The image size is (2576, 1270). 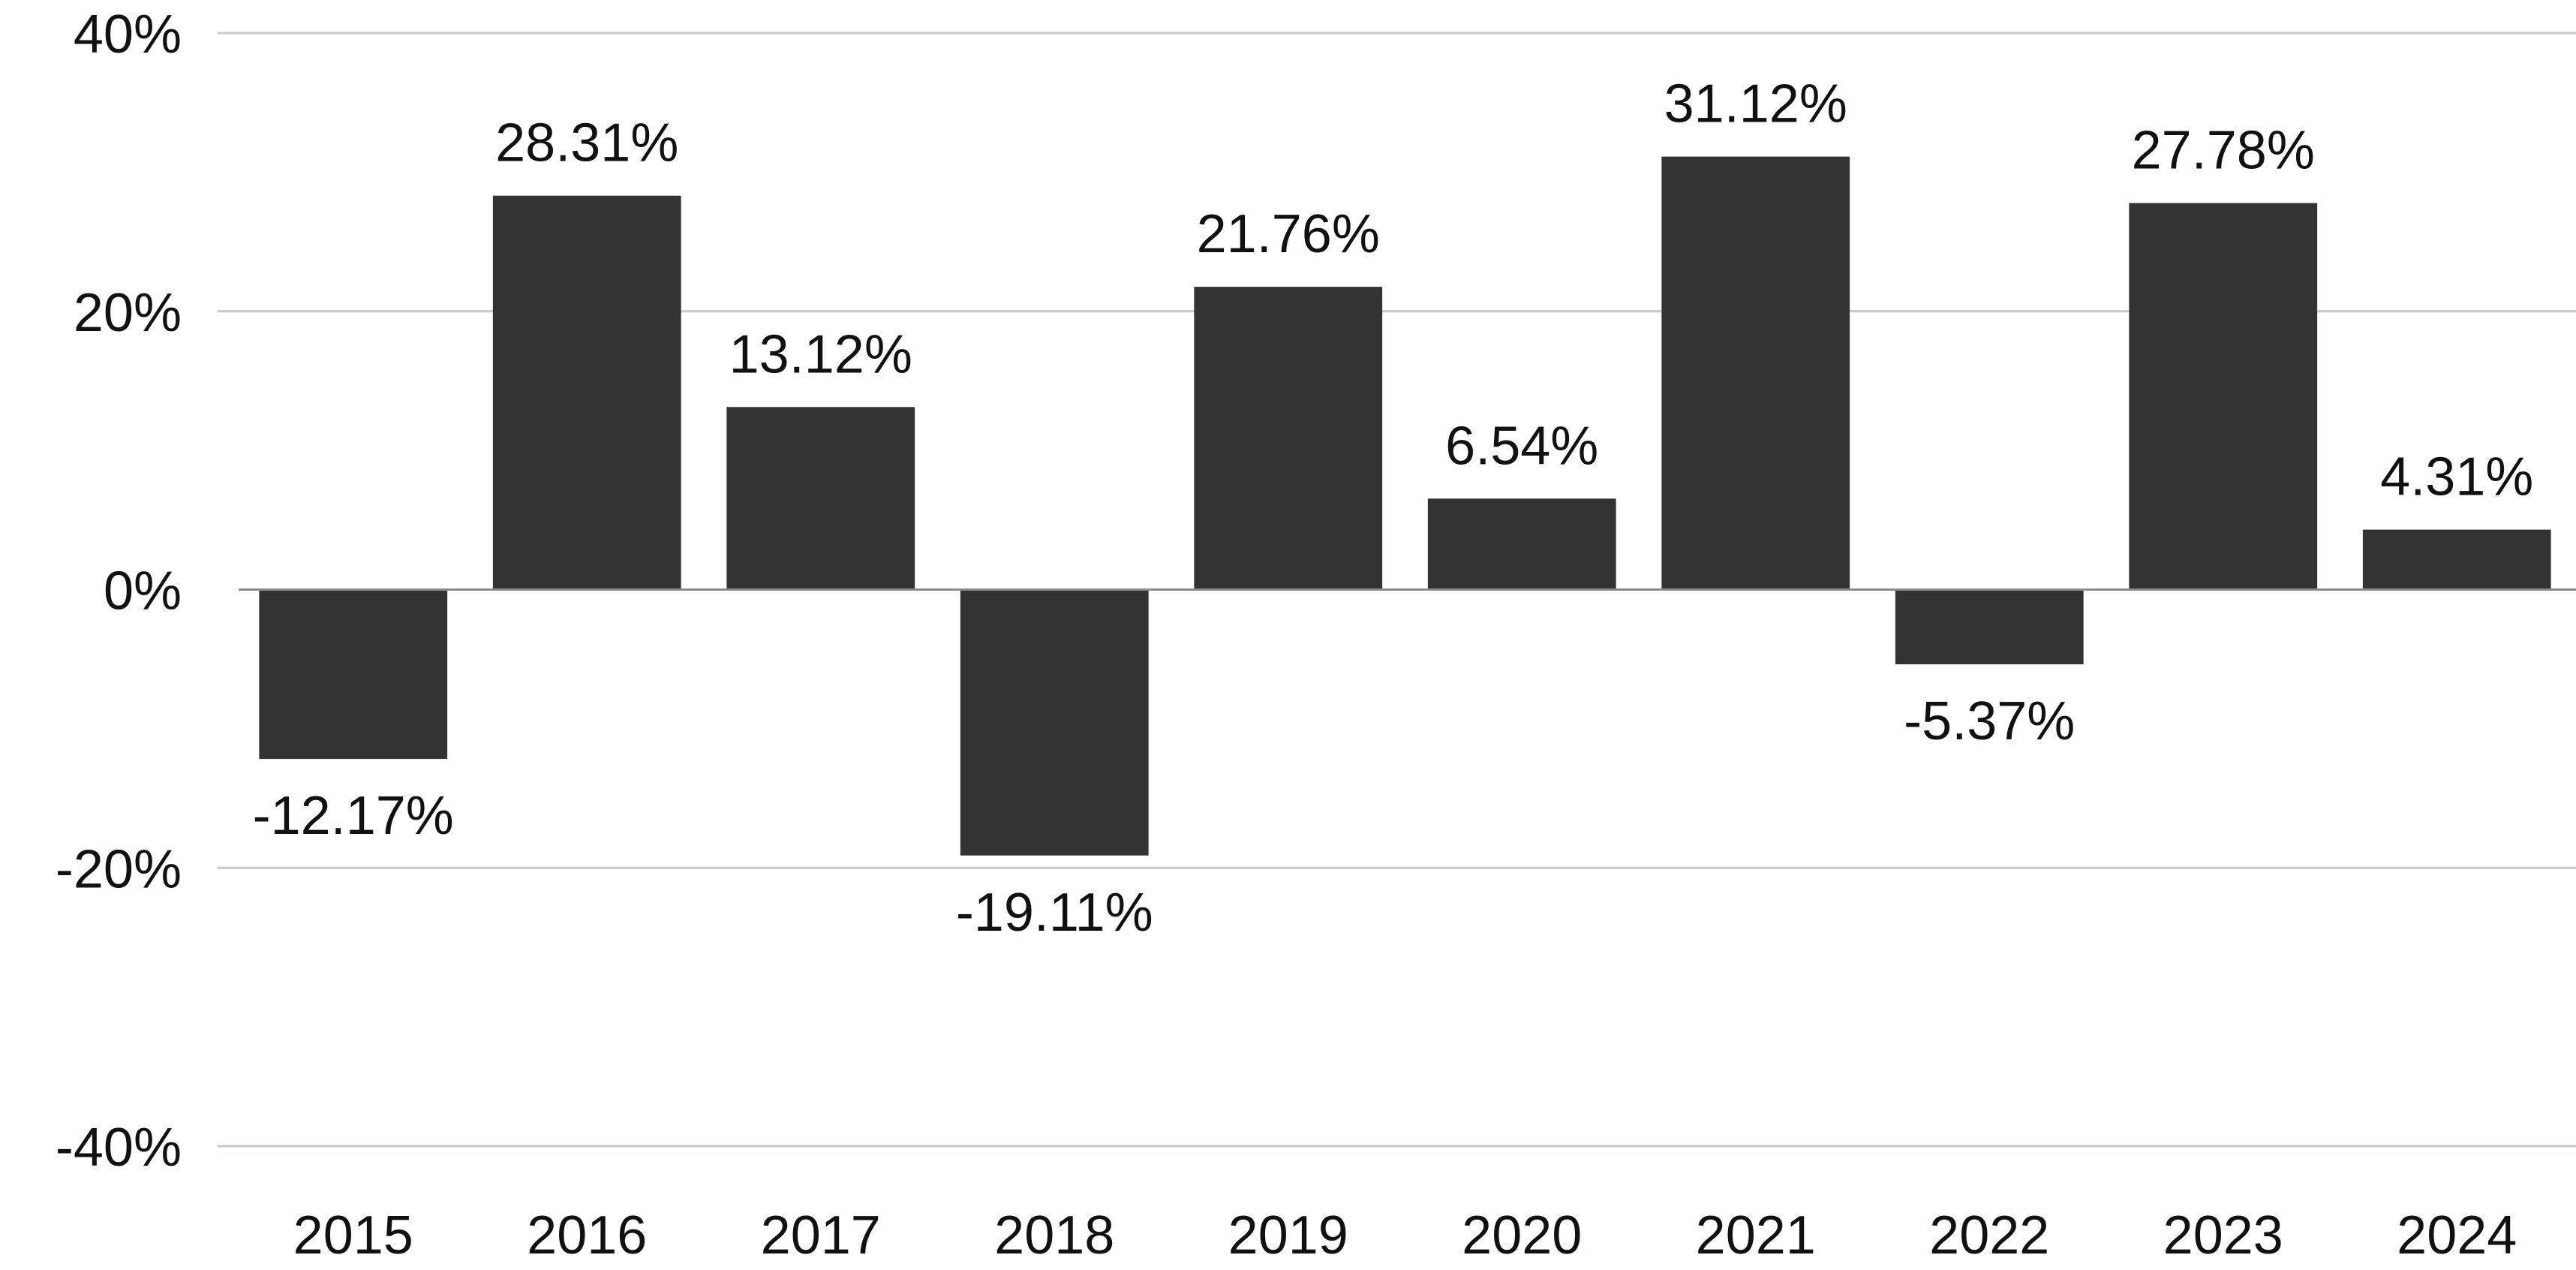 I want to click on category-label: 2021, so click(x=1756, y=1235).